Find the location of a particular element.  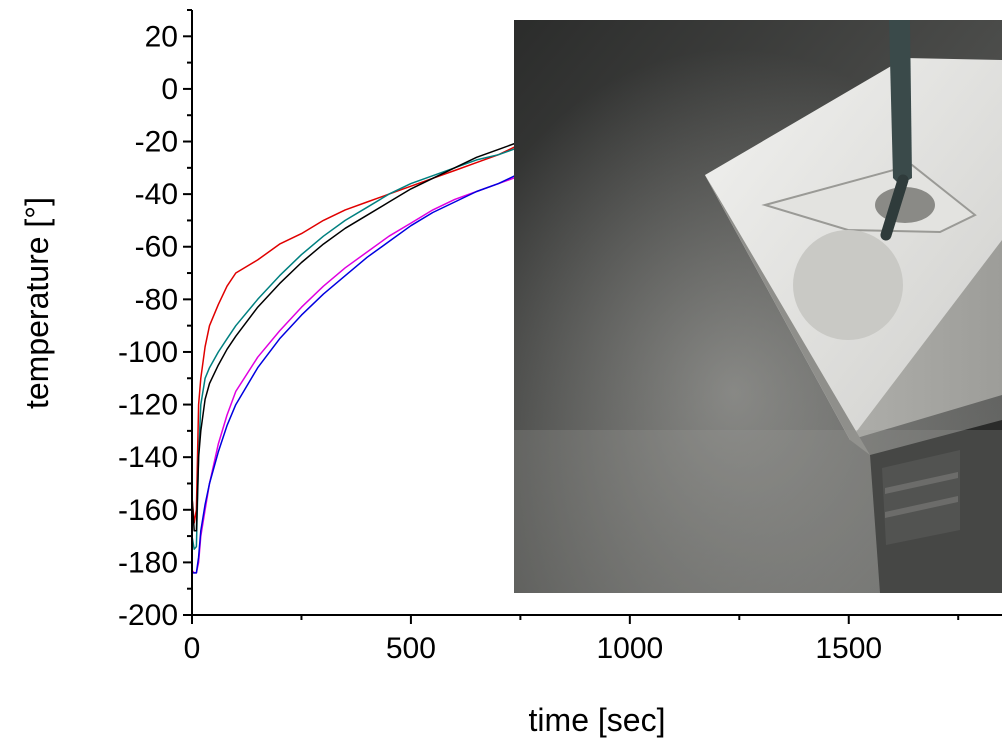

y-tick-label: -100 is located at coordinates (148, 352).